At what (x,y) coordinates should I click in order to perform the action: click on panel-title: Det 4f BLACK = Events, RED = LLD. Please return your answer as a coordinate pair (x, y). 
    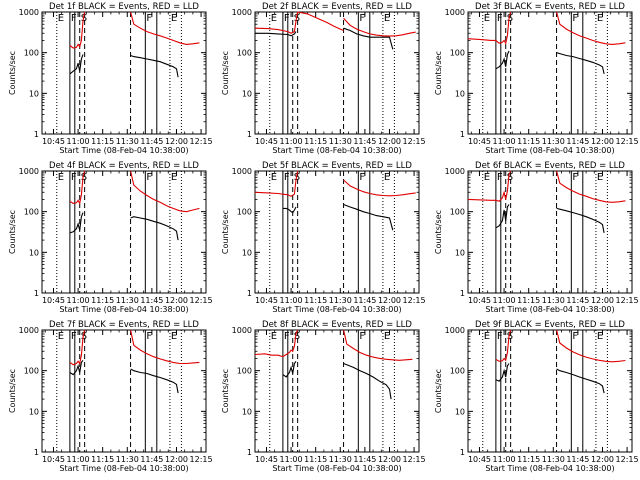
    Looking at the image, I should click on (124, 166).